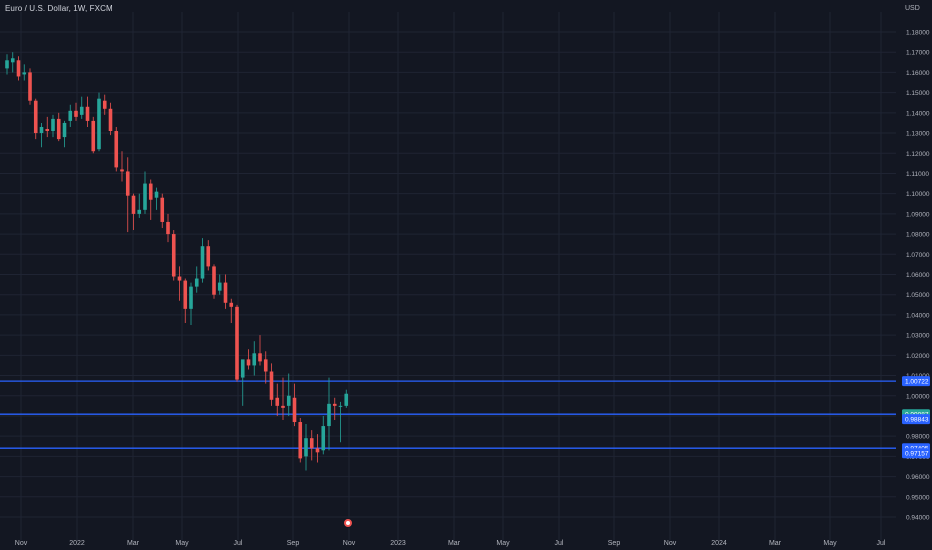  Describe the element at coordinates (59, 8) in the screenshot. I see `symbol-title: Euro / U.S. Dollar, 1W, FXCM` at that location.